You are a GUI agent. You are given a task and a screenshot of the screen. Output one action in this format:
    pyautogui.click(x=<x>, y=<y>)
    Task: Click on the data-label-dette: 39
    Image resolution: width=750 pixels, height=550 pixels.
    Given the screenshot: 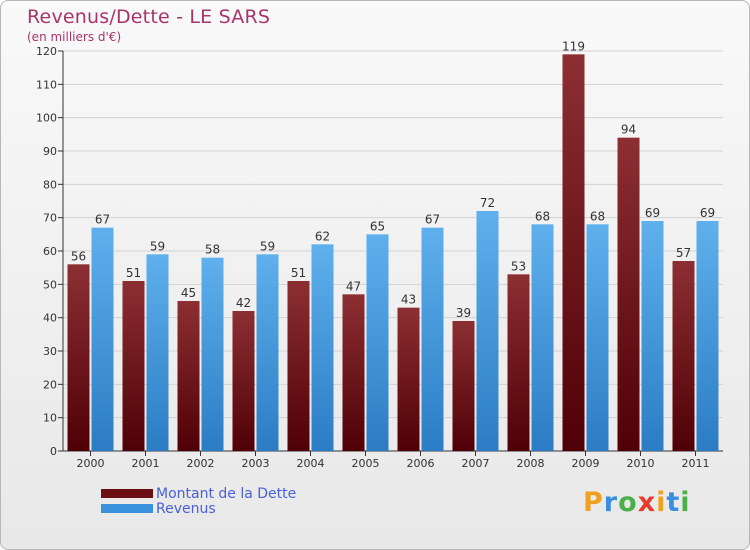 What is the action you would take?
    pyautogui.click(x=463, y=313)
    